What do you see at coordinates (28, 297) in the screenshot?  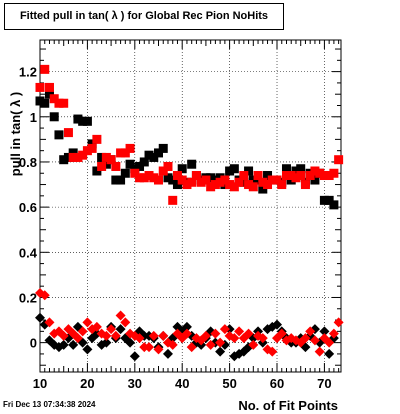 I see `y-tick-label: 0.2` at bounding box center [28, 297].